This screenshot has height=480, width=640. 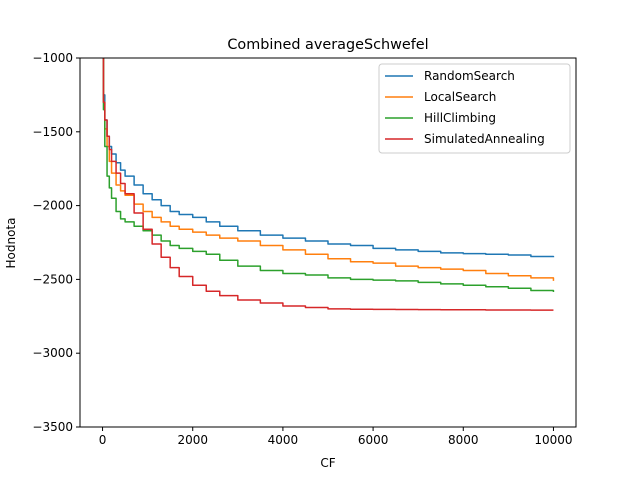 What do you see at coordinates (327, 45) in the screenshot?
I see `chart-title: Combined averageSchwefel` at bounding box center [327, 45].